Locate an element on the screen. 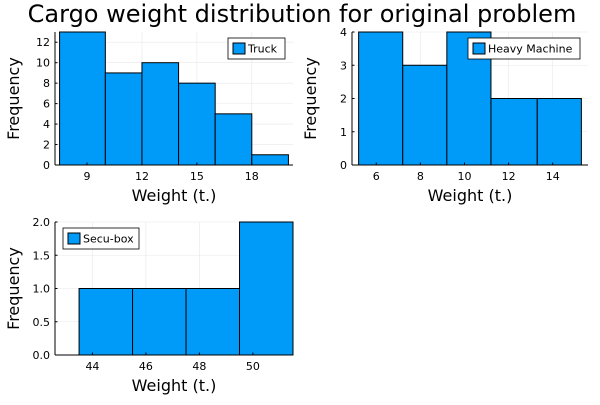  x-tick-label: 44 is located at coordinates (92, 366).